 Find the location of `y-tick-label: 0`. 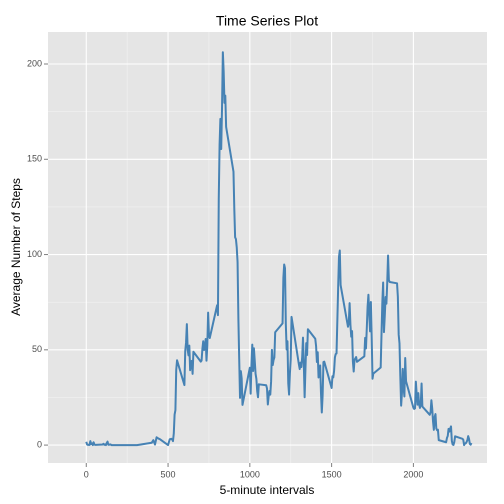

y-tick-label: 0 is located at coordinates (39, 444).